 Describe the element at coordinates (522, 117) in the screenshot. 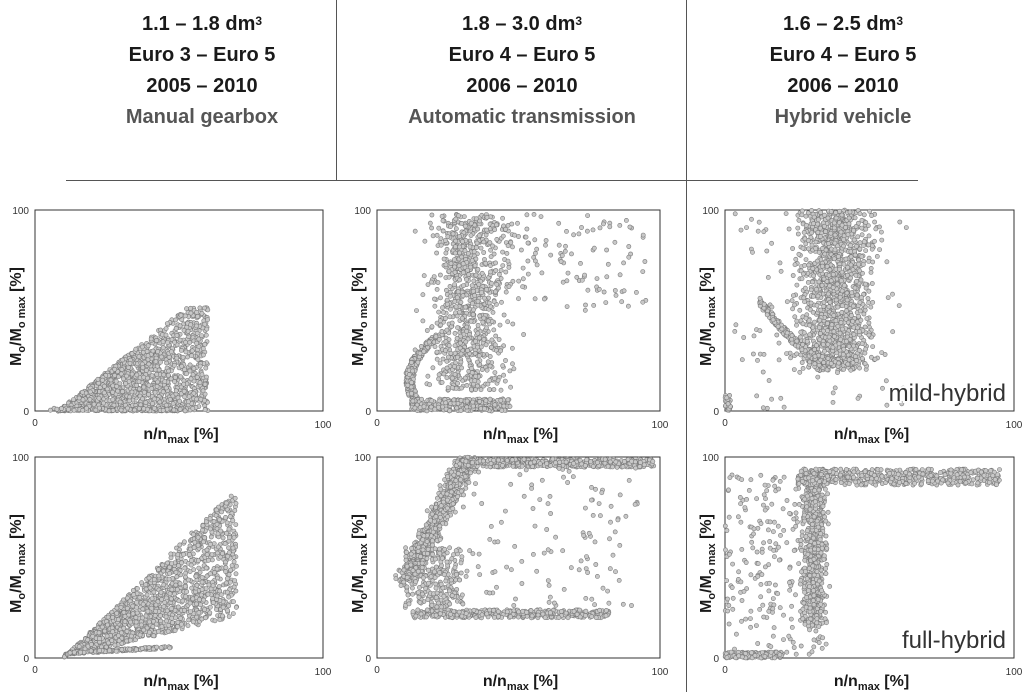

I see `gearbox-label: Automatic transmission` at that location.